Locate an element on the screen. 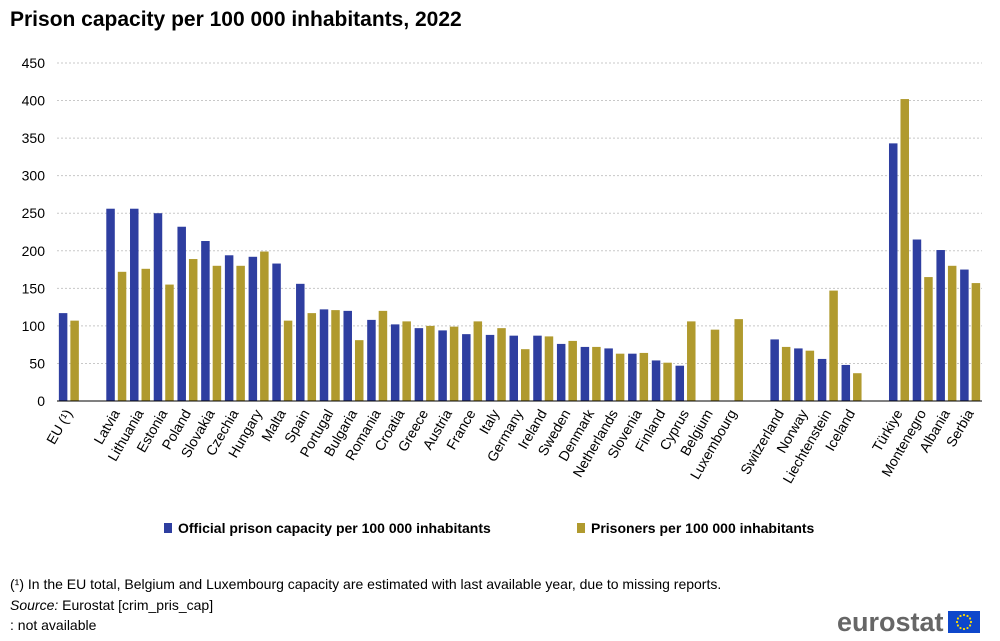  y-tick-label: 250 is located at coordinates (34, 213).